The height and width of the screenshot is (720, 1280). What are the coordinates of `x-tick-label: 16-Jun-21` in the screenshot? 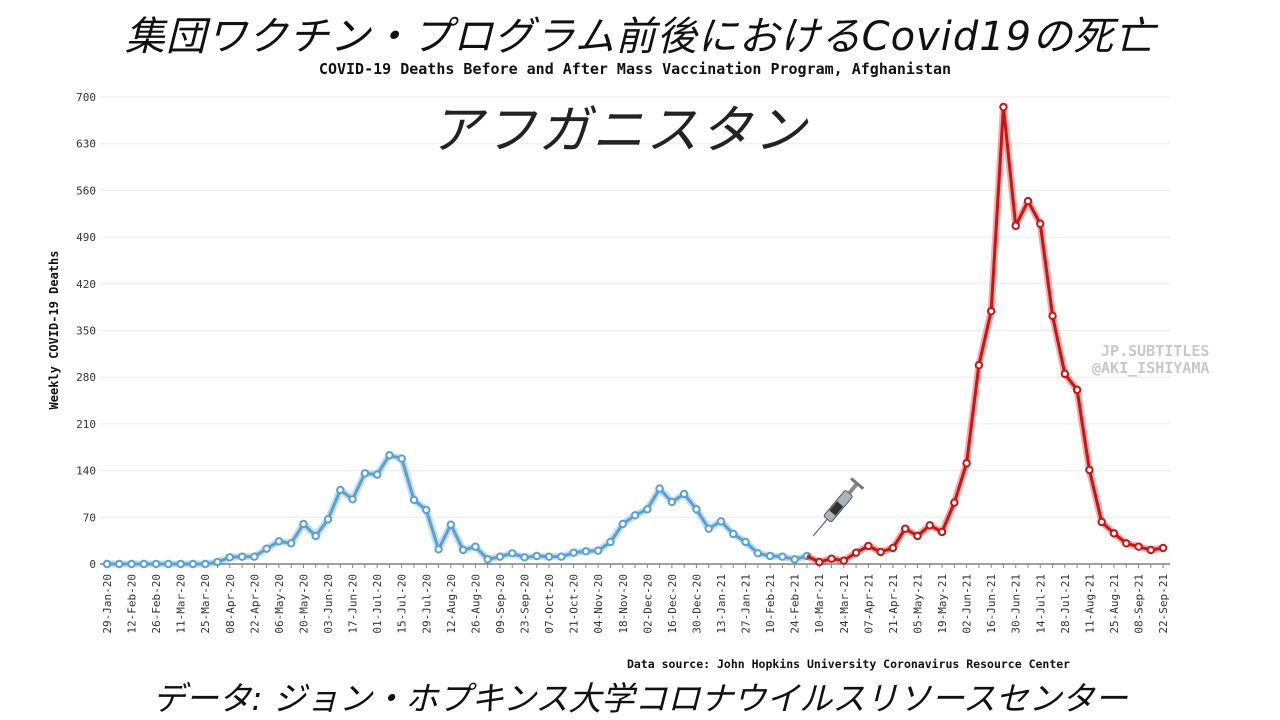 It's located at (991, 604).